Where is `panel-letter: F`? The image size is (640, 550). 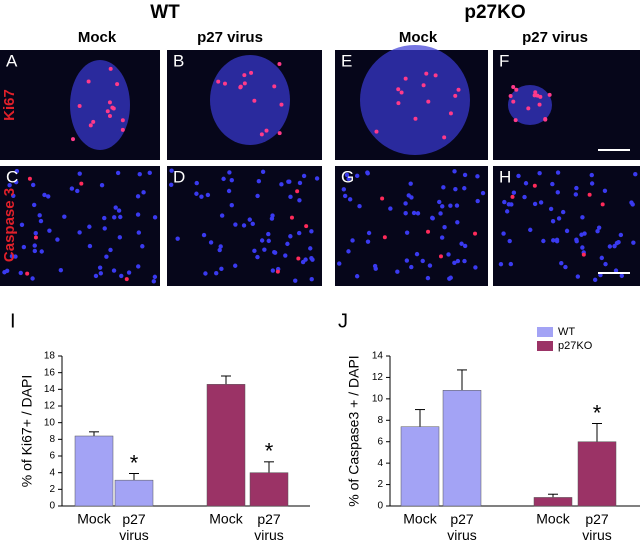
panel-letter: F is located at coordinates (504, 60).